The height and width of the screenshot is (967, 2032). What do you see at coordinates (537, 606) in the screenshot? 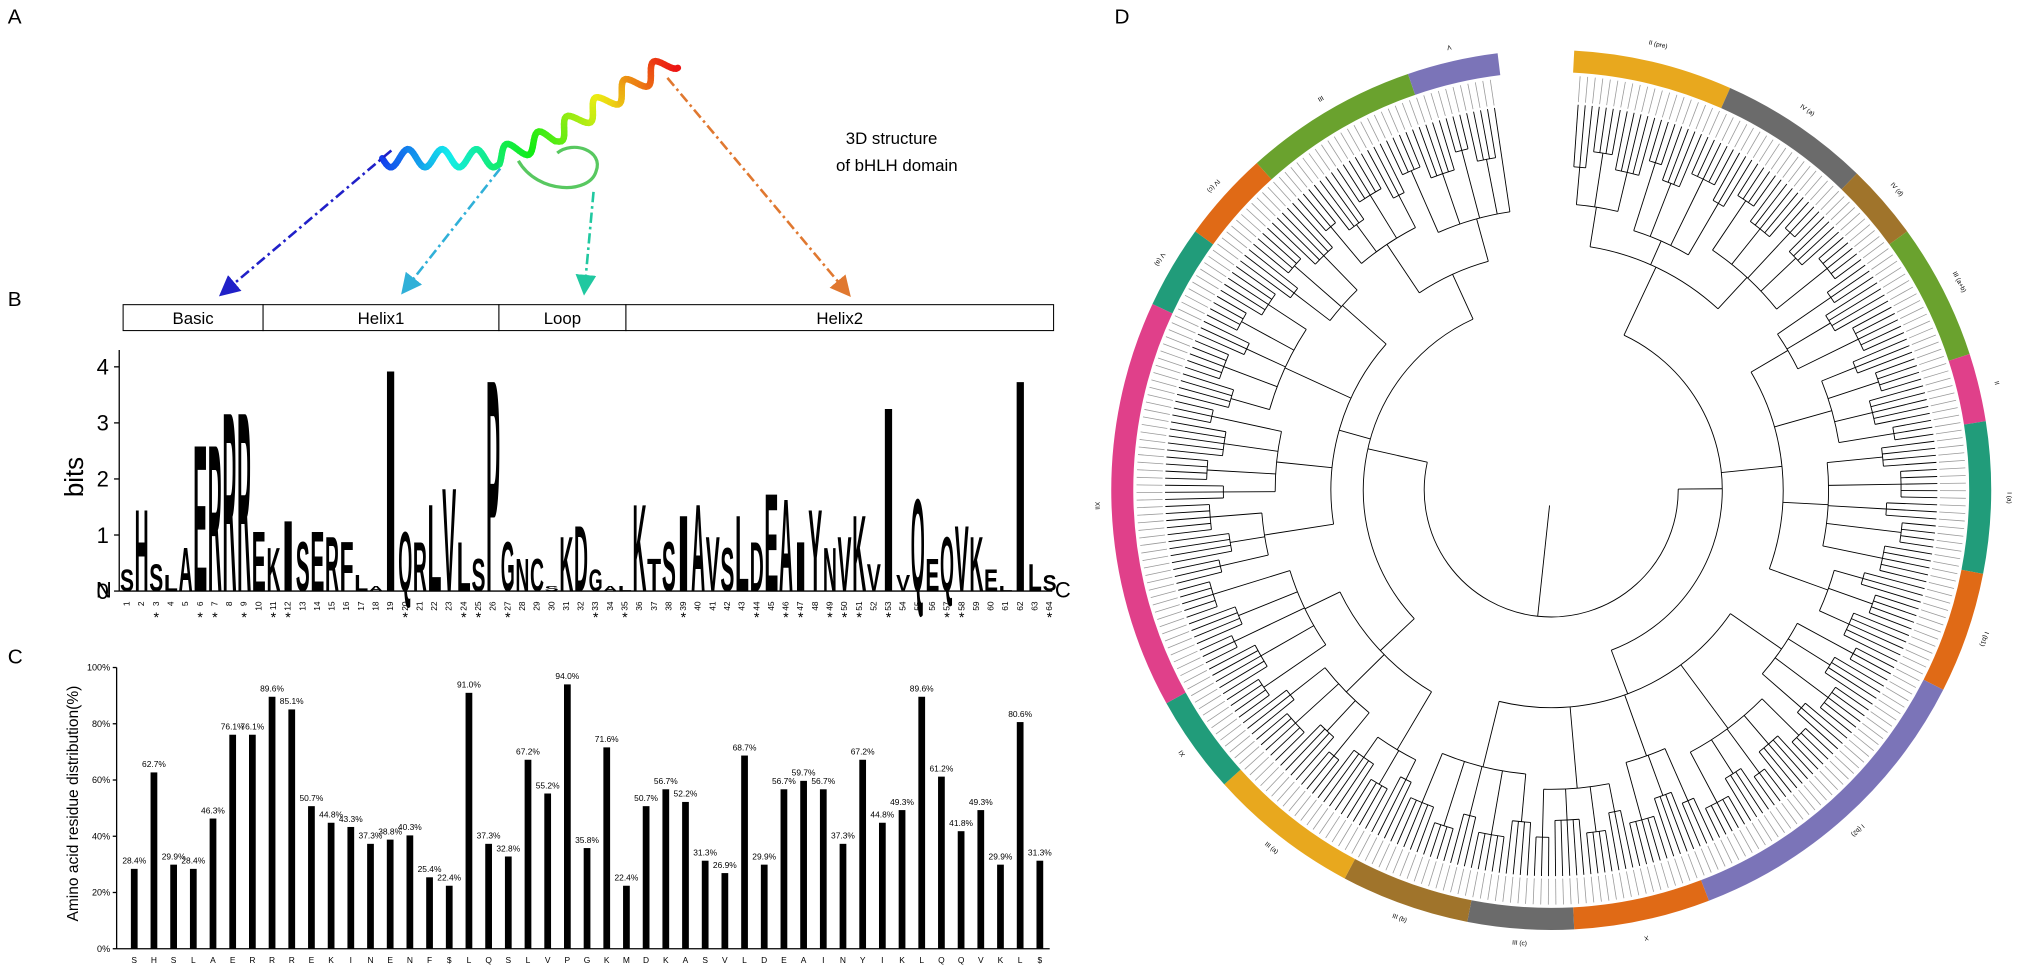
I see `position-label: 29` at bounding box center [537, 606].